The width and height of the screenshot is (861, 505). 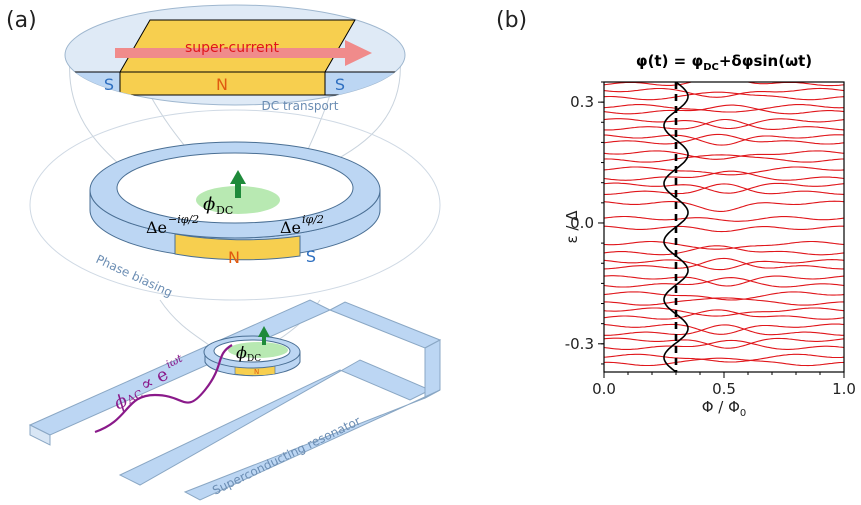 What do you see at coordinates (224, 210) in the screenshot?
I see `flux-dc-sub: DC` at bounding box center [224, 210].